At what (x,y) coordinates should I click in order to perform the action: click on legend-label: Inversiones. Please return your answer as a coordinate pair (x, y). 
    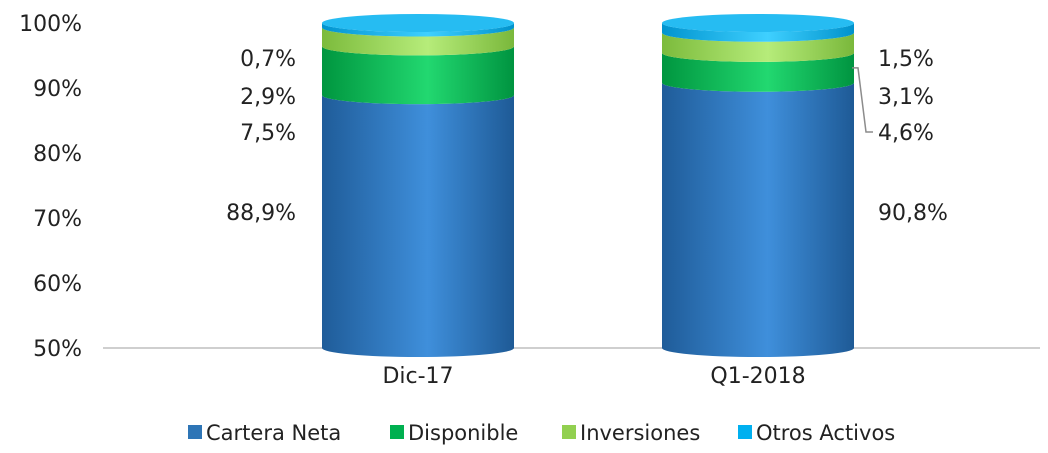
    Looking at the image, I should click on (640, 433).